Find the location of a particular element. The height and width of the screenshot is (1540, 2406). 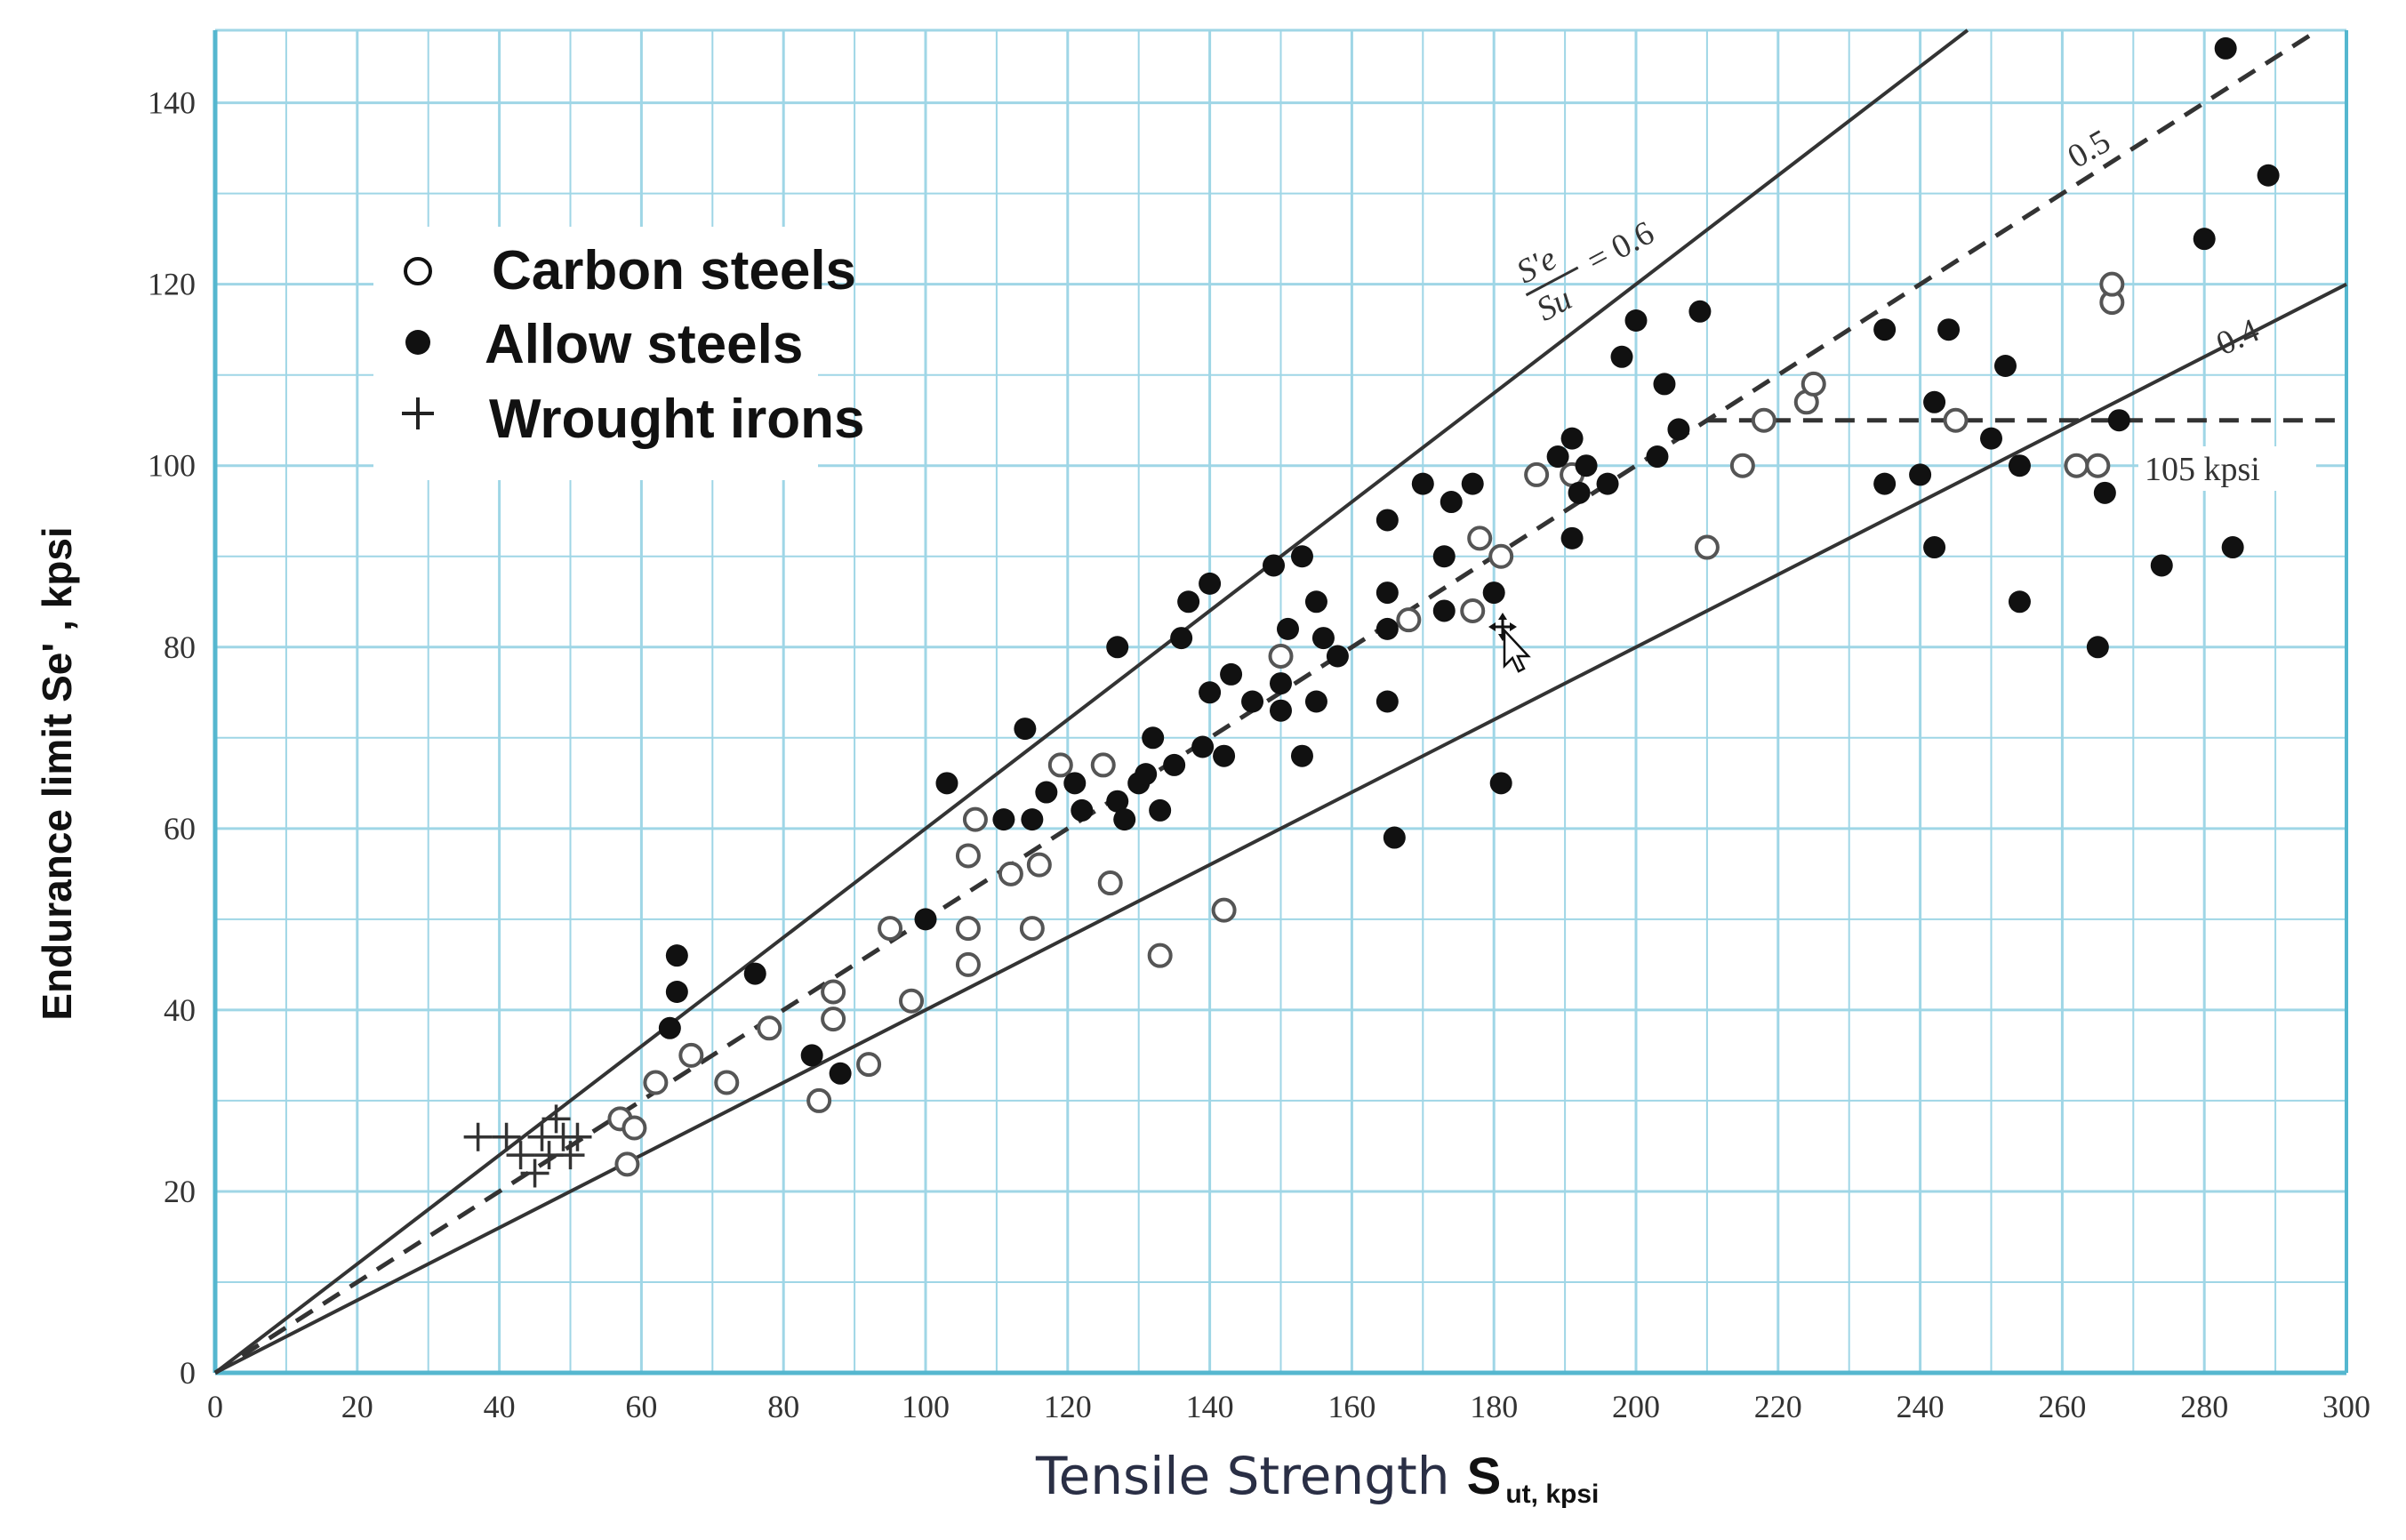

x-tick-label: 160 is located at coordinates (1351, 1406).